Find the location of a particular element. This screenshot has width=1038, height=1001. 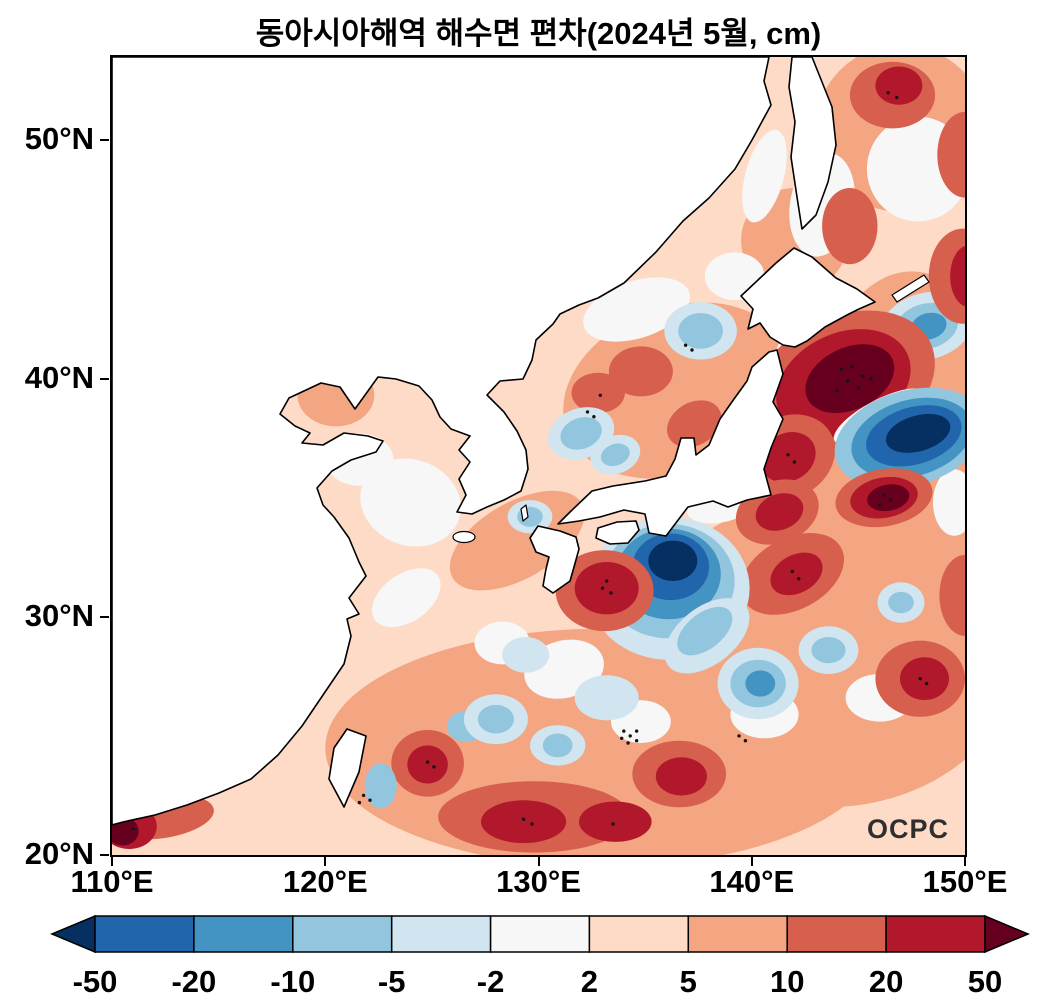

coastline-tsushima is located at coordinates (524, 513).